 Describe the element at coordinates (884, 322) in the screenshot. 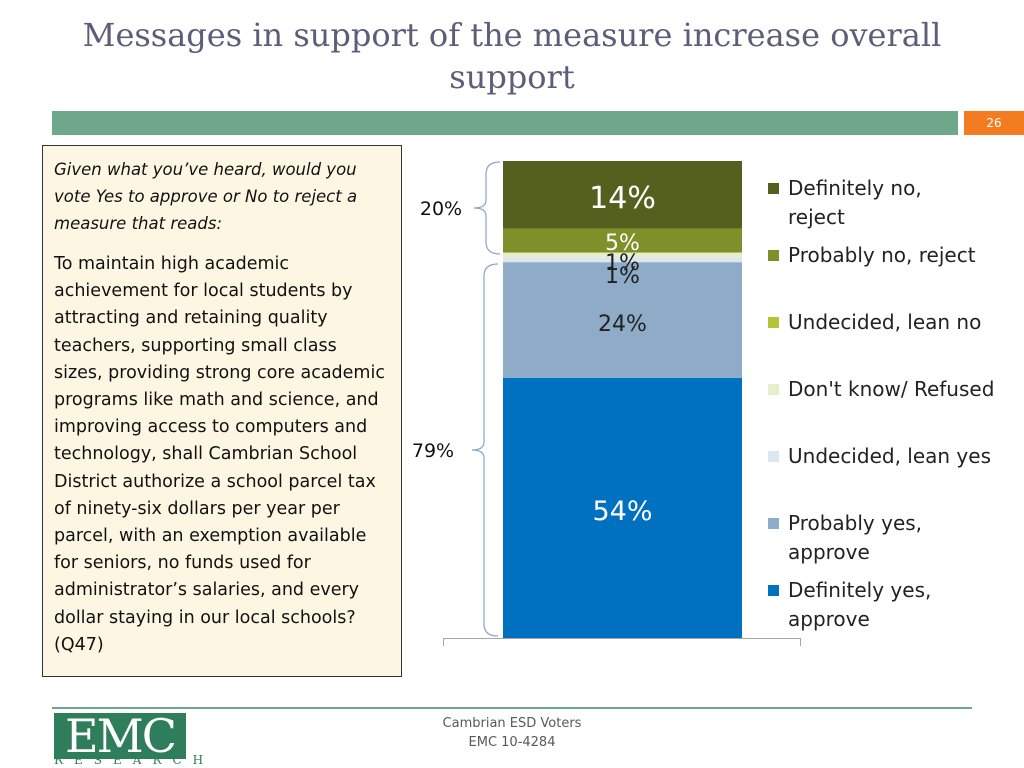

I see `legend-label-undecided-lean-no: Undecided, lean no` at that location.